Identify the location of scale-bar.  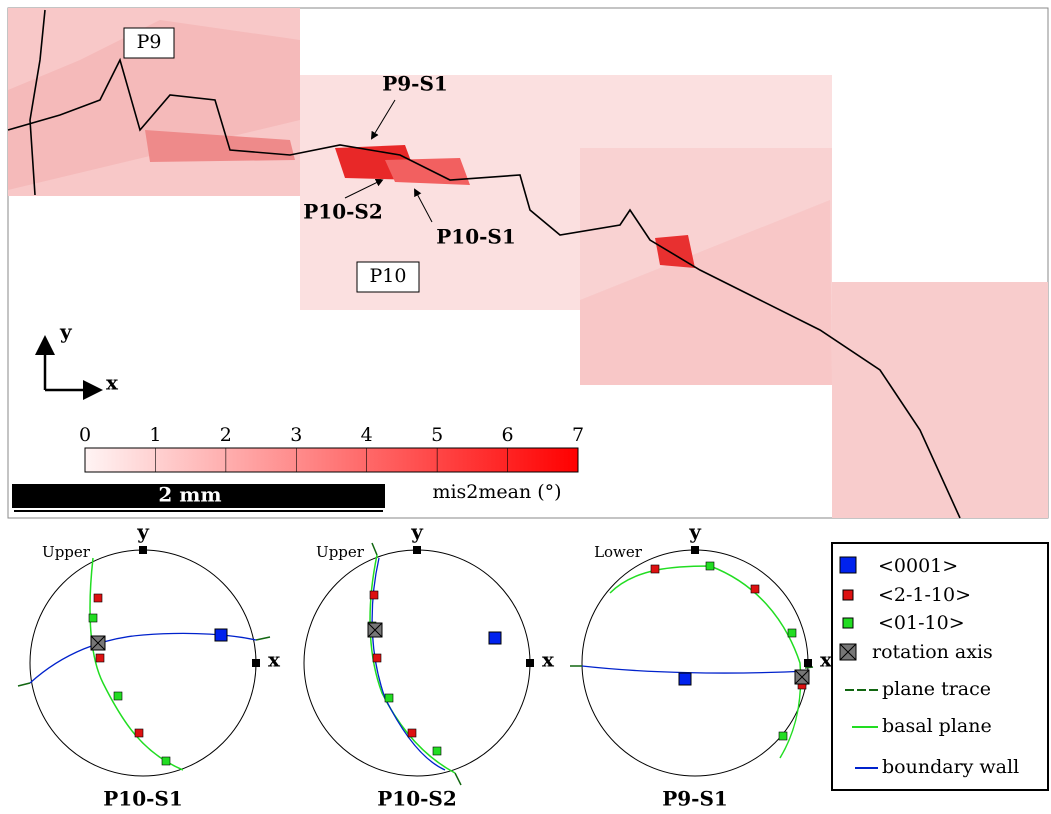
(198, 496).